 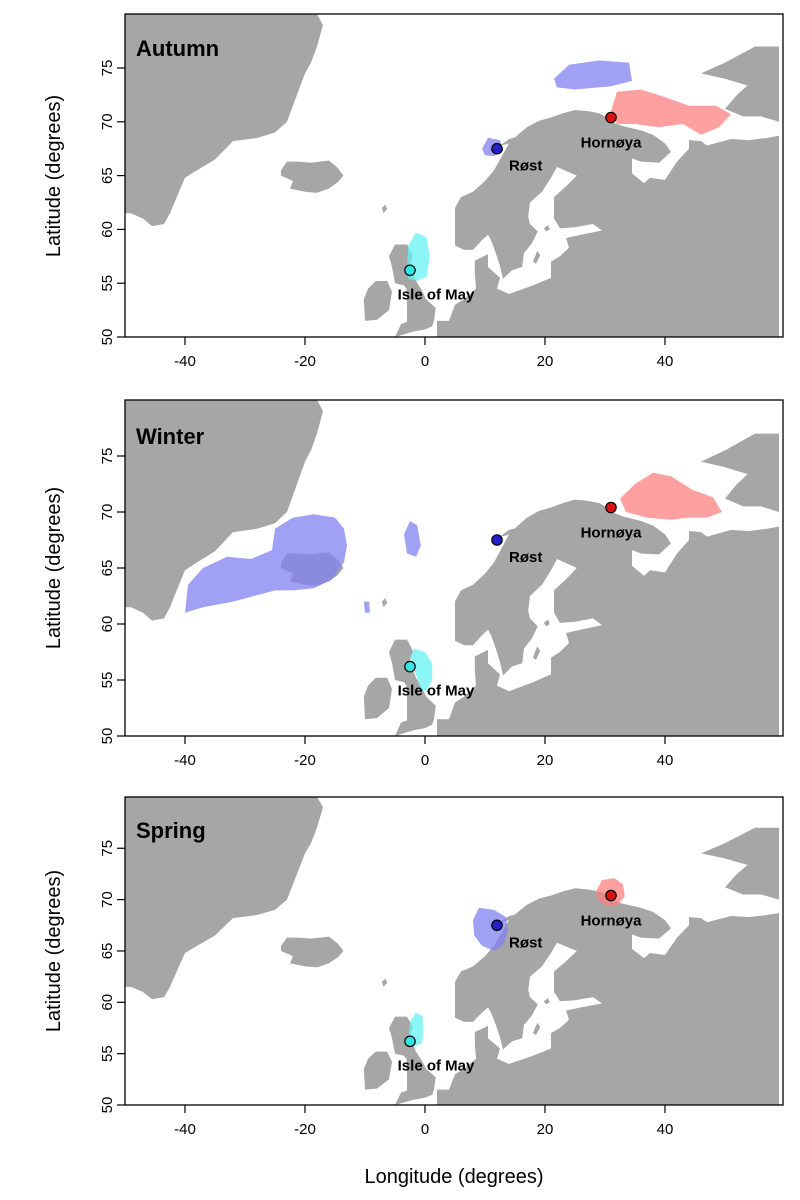 What do you see at coordinates (54, 951) in the screenshot?
I see `y-axis-title-spring: Latitude (degrees)` at bounding box center [54, 951].